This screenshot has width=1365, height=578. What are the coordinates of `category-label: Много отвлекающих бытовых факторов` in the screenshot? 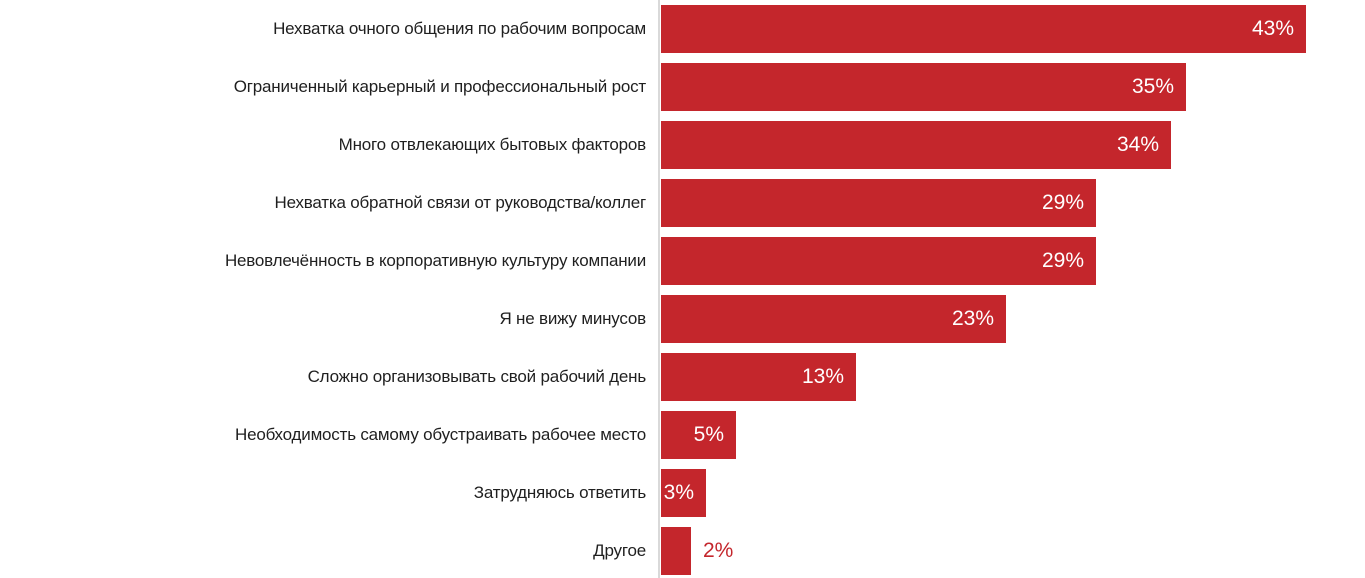 It's located at (492, 145).